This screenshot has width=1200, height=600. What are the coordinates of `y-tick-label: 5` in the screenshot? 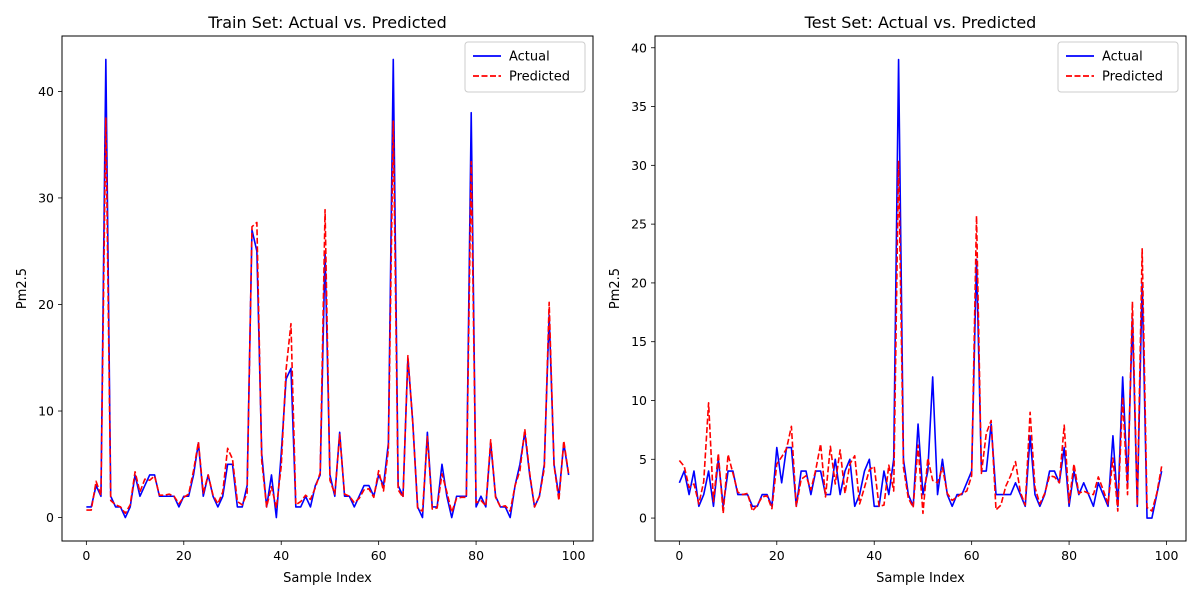 It's located at (643, 459).